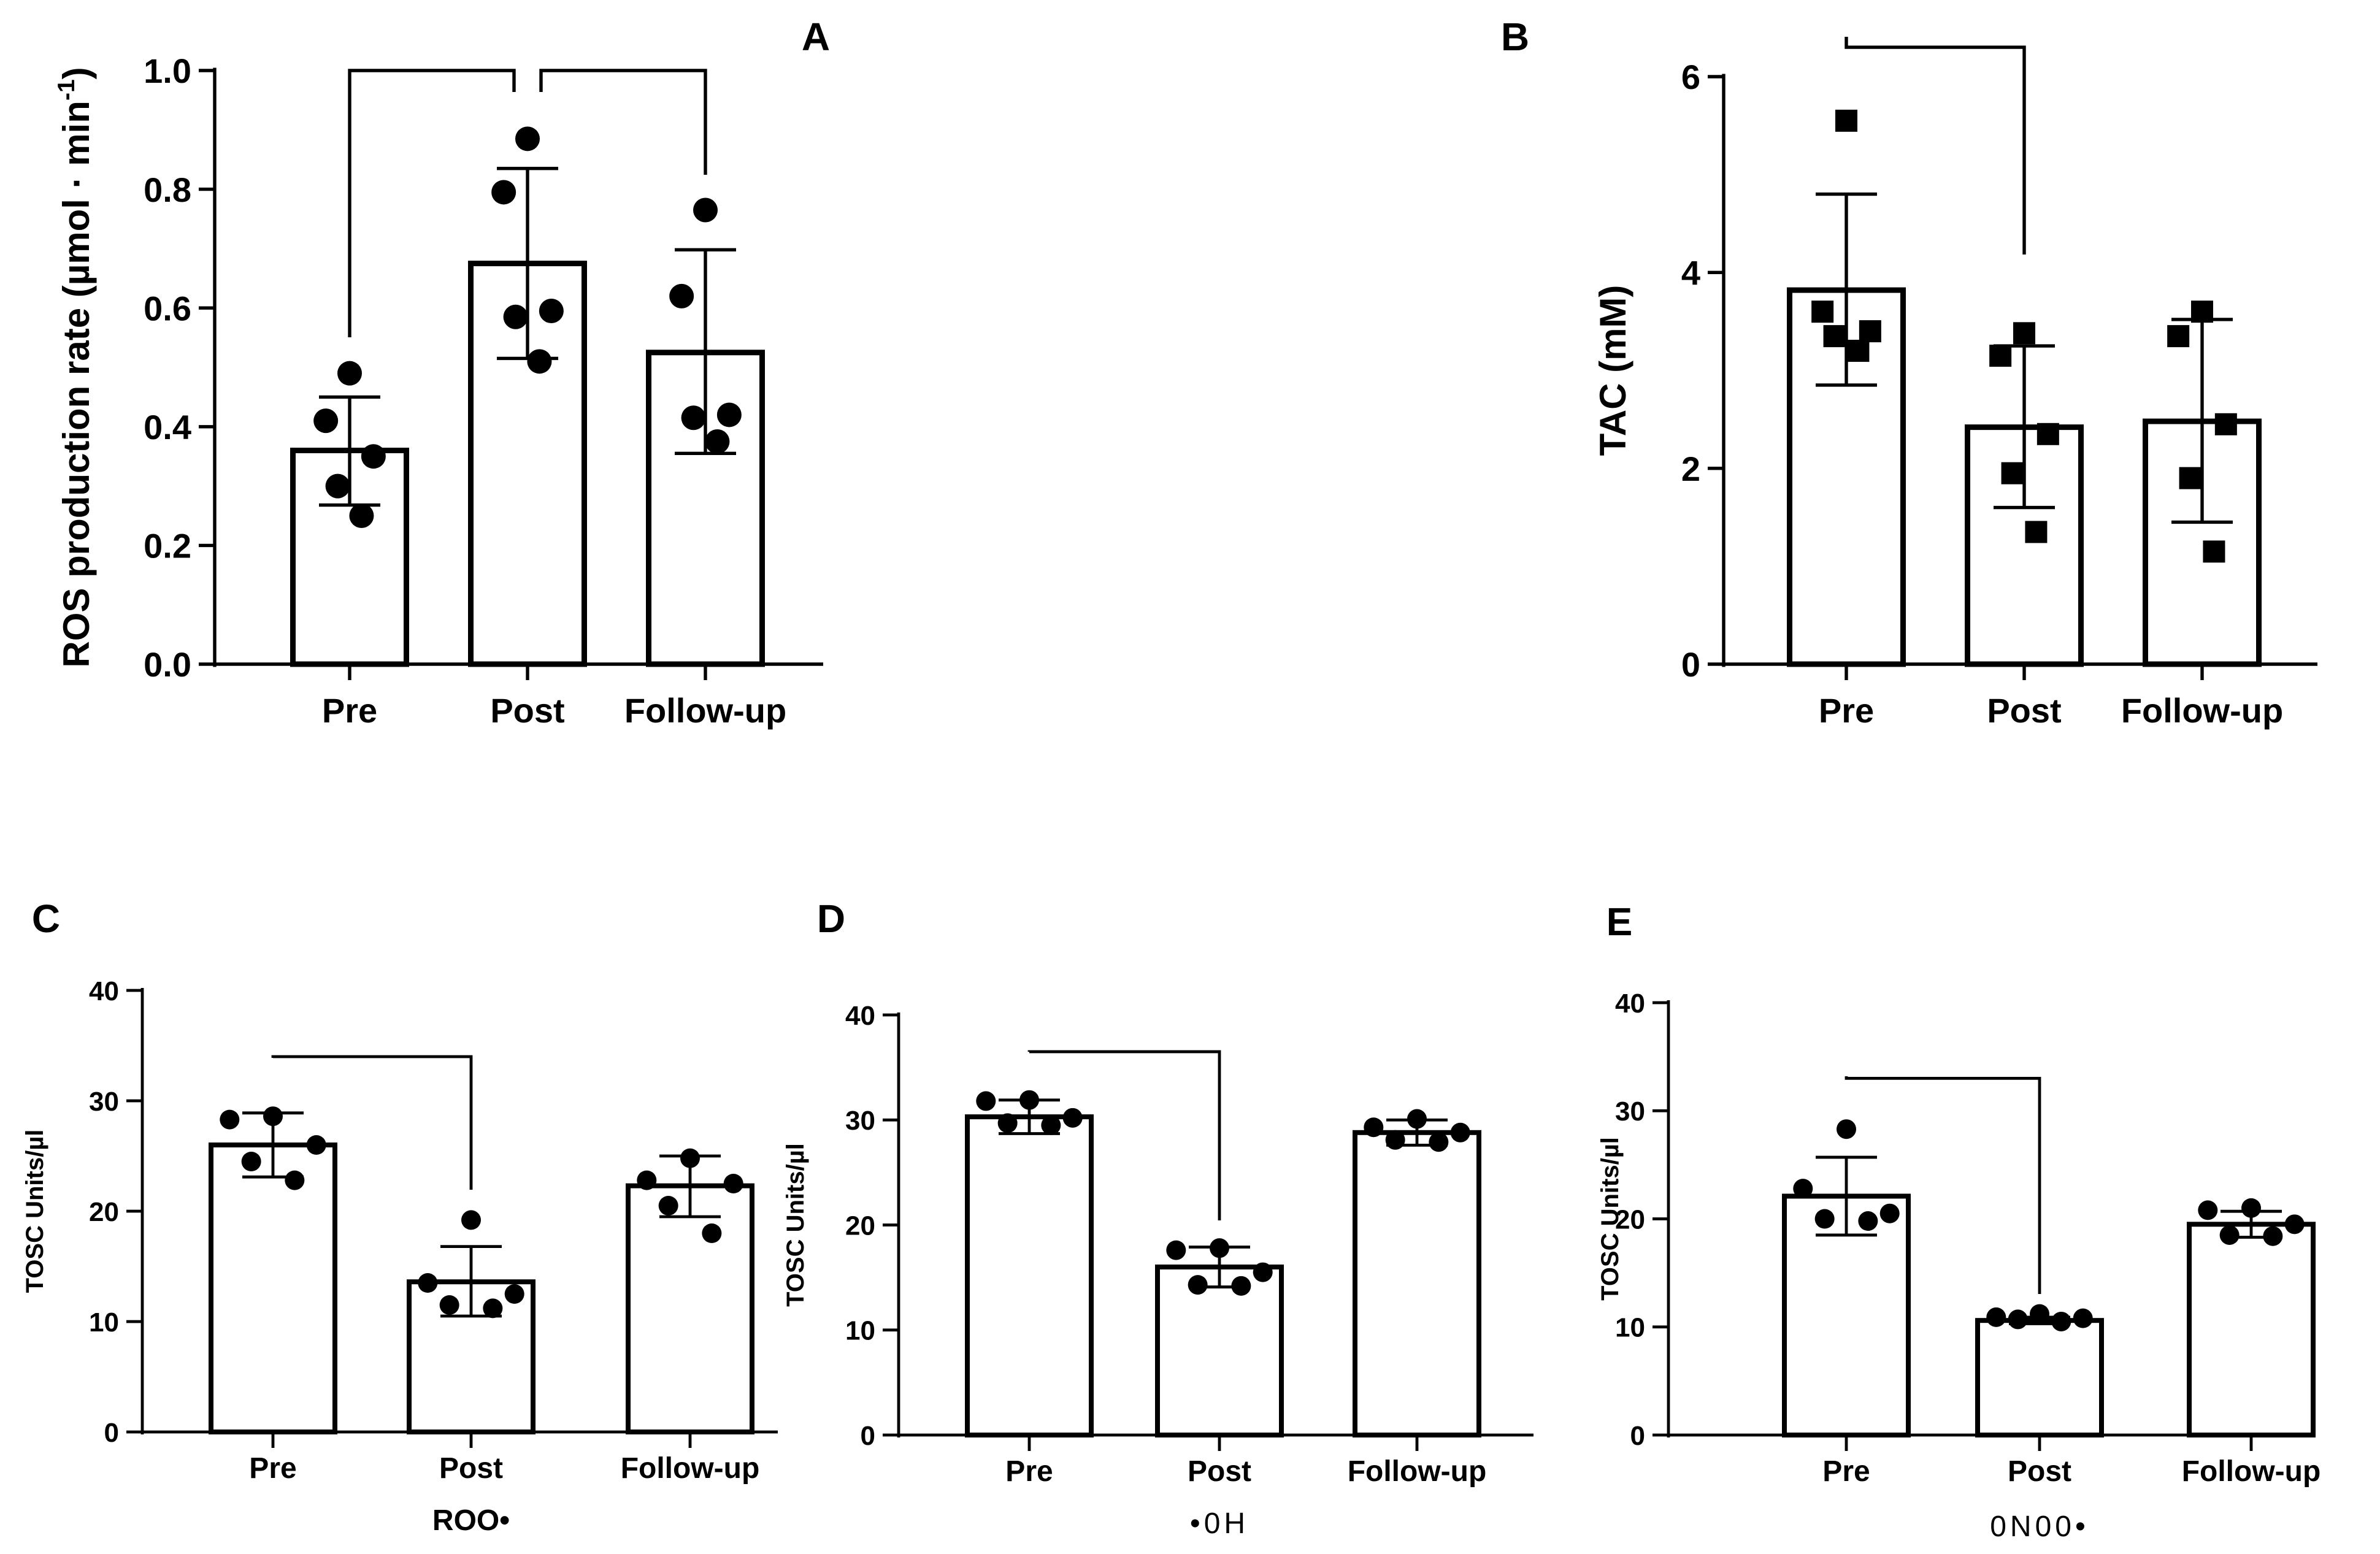  Describe the element at coordinates (2040, 1526) in the screenshot. I see `x-axis-label: 0N00•` at that location.